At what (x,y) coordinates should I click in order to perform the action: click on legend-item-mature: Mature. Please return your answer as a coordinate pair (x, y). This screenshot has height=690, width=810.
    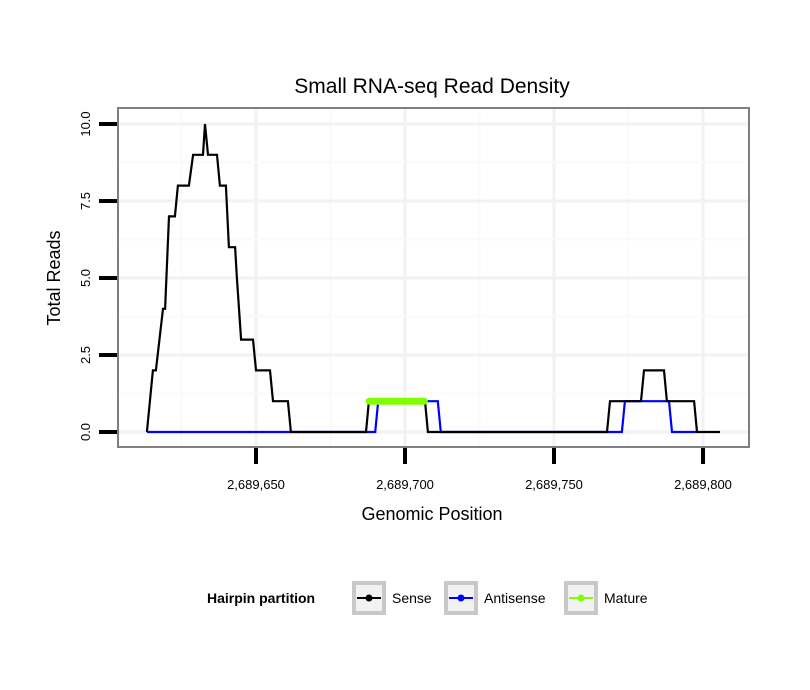
    Looking at the image, I should click on (606, 598).